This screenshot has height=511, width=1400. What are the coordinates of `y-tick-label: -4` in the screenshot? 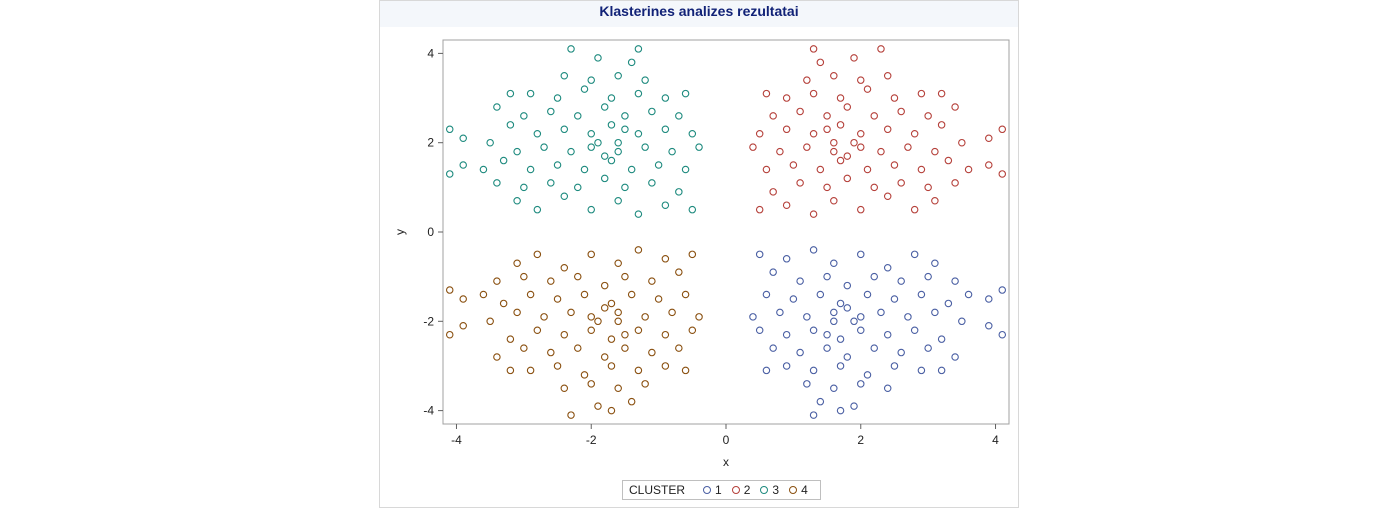 It's located at (428, 411).